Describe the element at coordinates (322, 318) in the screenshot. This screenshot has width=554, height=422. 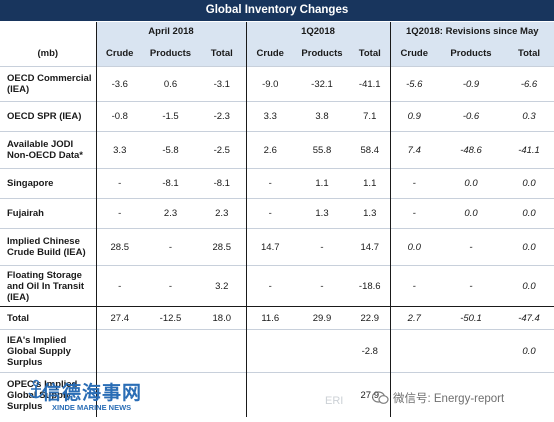
I see `table-cell: 29.9` at that location.